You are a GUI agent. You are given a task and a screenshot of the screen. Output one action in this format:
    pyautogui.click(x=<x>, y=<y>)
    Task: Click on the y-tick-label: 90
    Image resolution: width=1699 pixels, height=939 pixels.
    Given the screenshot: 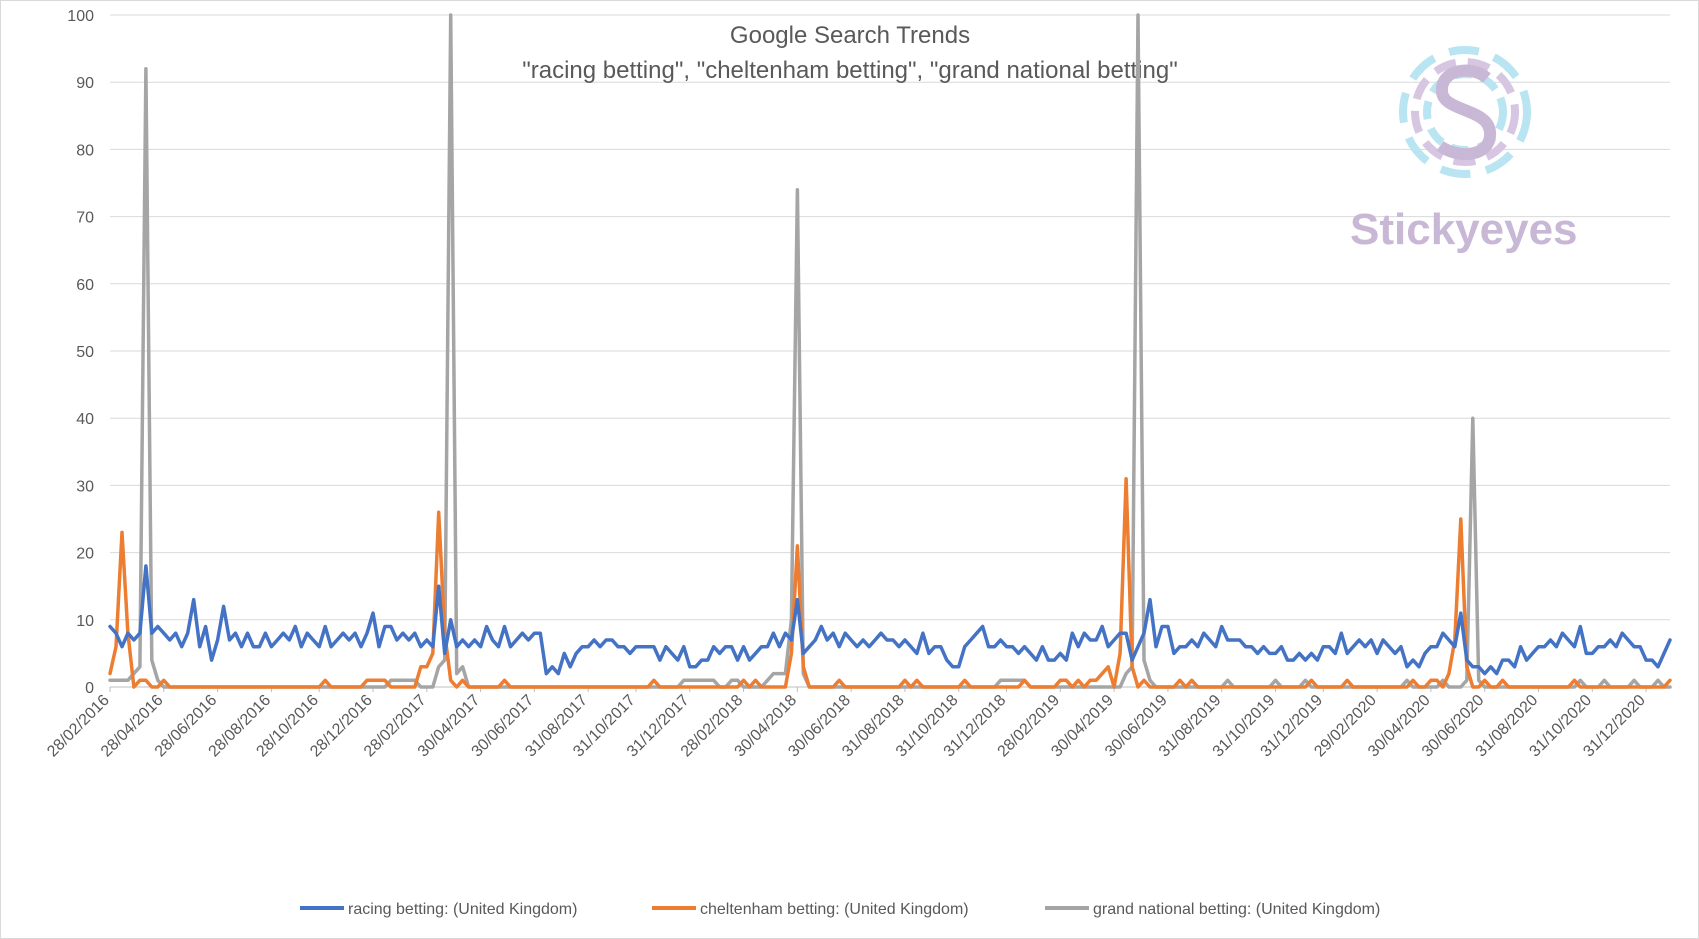 What is the action you would take?
    pyautogui.click(x=85, y=83)
    